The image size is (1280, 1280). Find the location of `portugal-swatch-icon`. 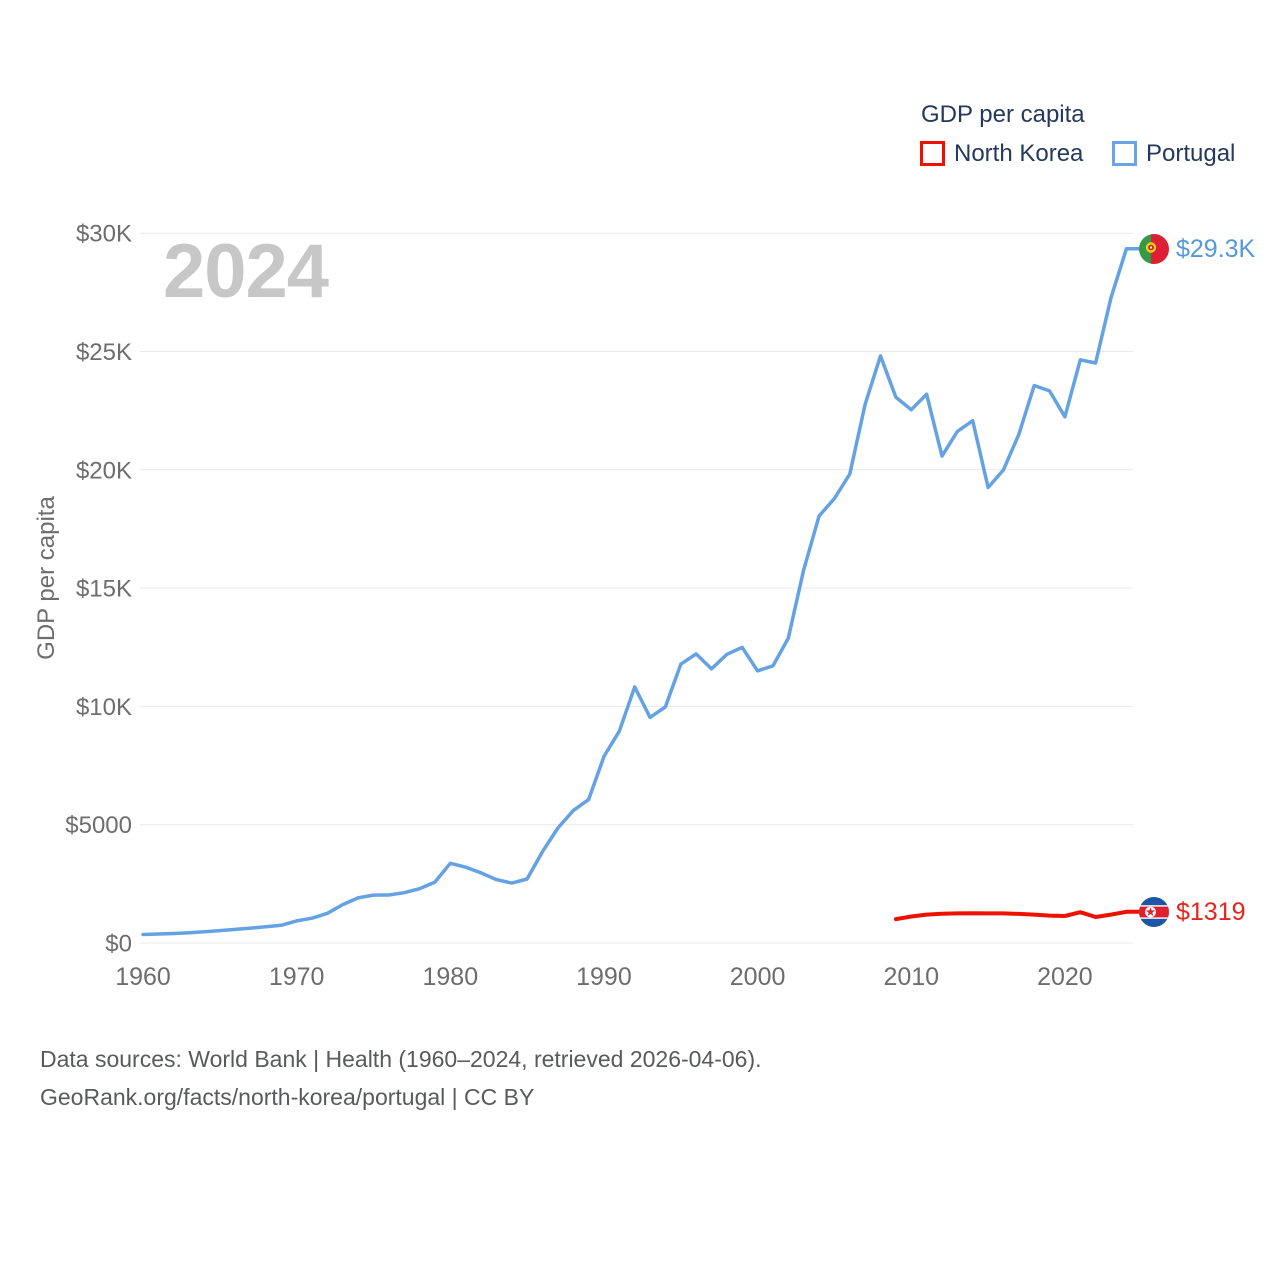

portugal-swatch-icon is located at coordinates (1124, 153).